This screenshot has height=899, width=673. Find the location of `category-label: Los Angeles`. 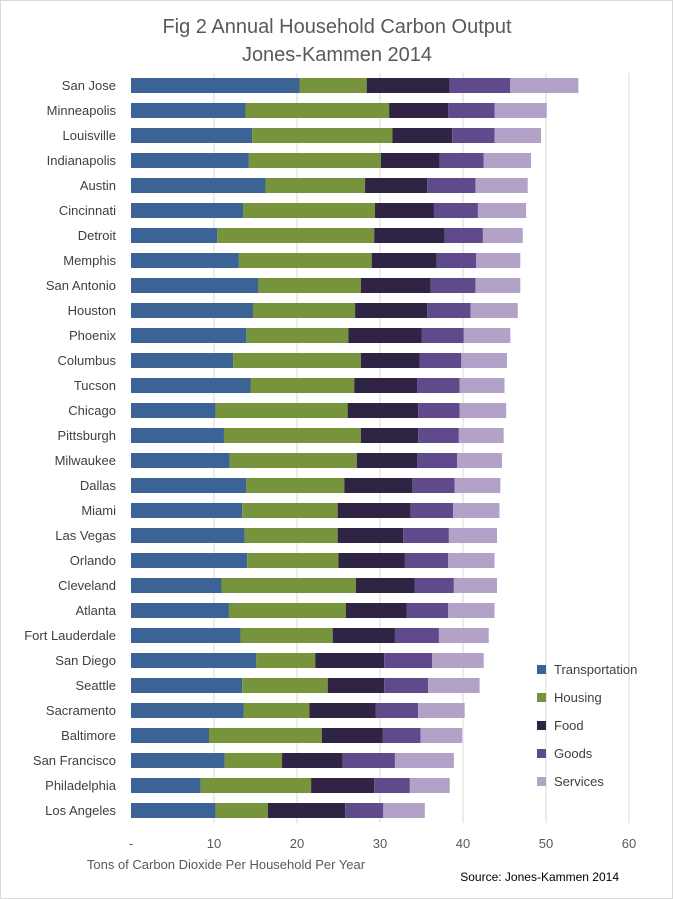

category-label: Los Angeles is located at coordinates (80, 810).